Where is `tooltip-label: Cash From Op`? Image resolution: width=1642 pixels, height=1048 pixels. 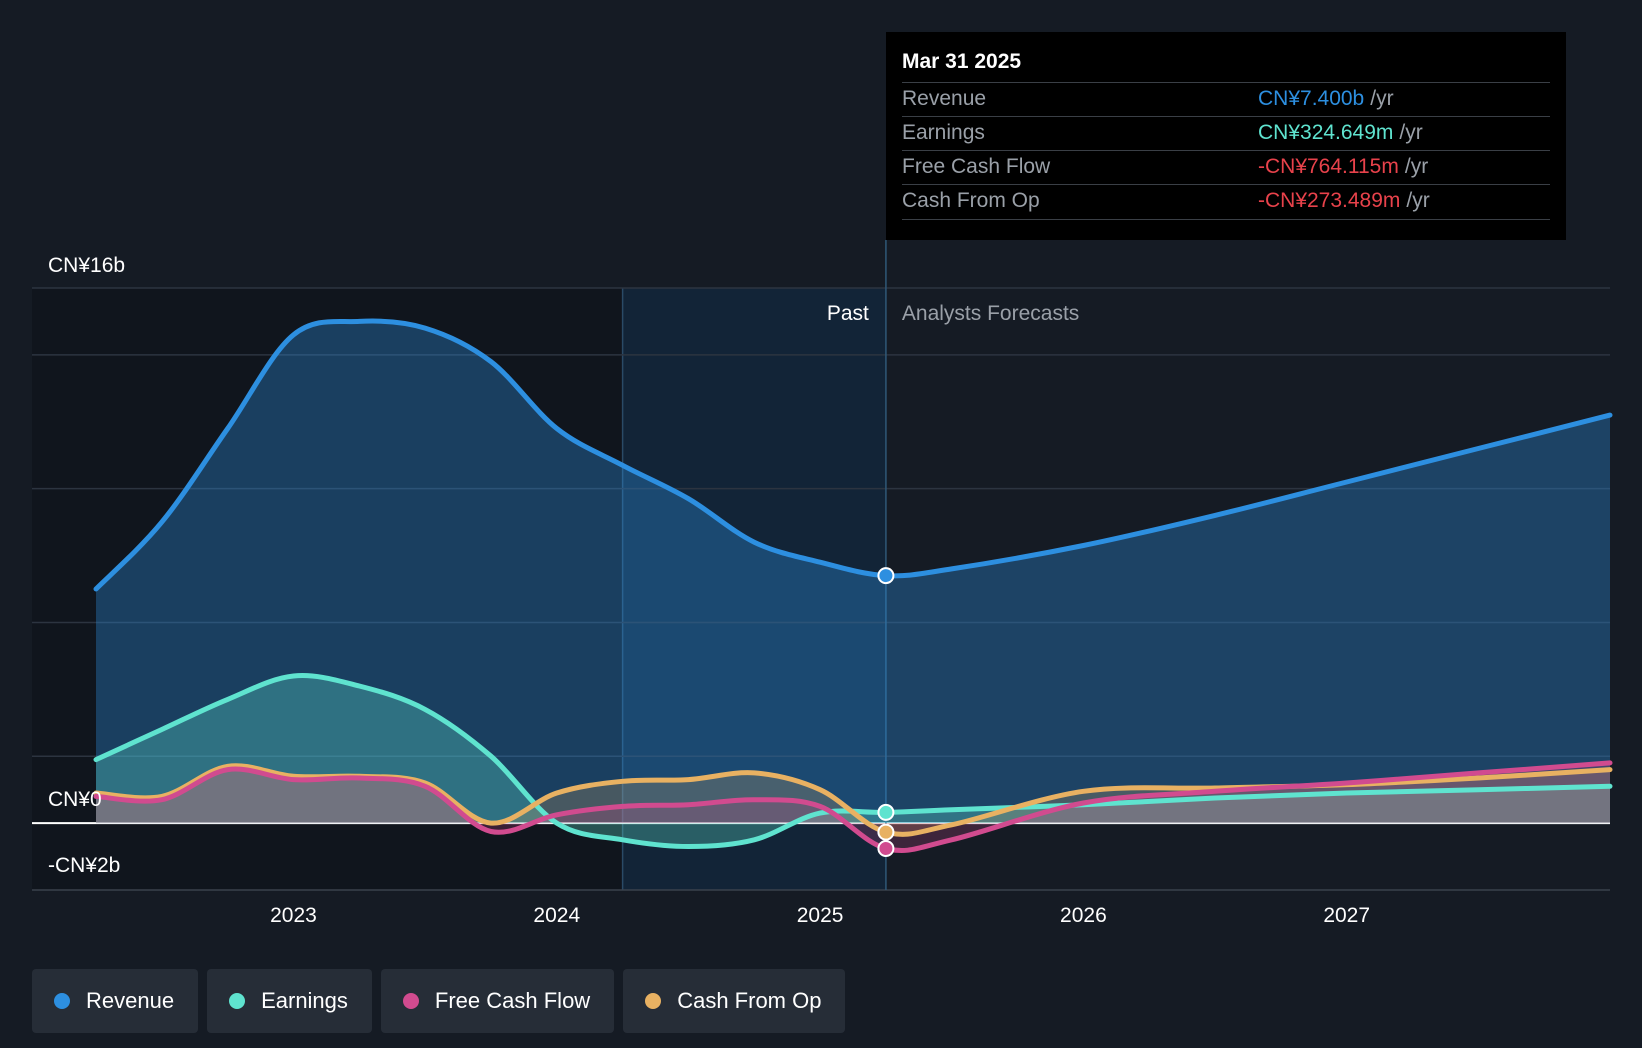 tooltip-label: Cash From Op is located at coordinates (971, 200).